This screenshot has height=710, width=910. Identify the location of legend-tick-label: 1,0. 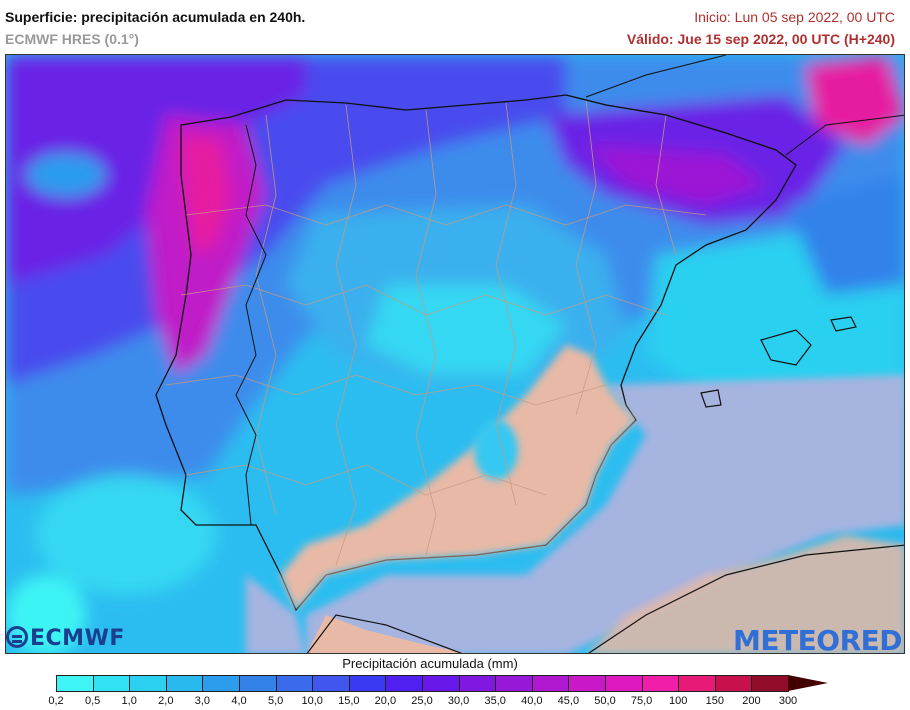
(129, 701).